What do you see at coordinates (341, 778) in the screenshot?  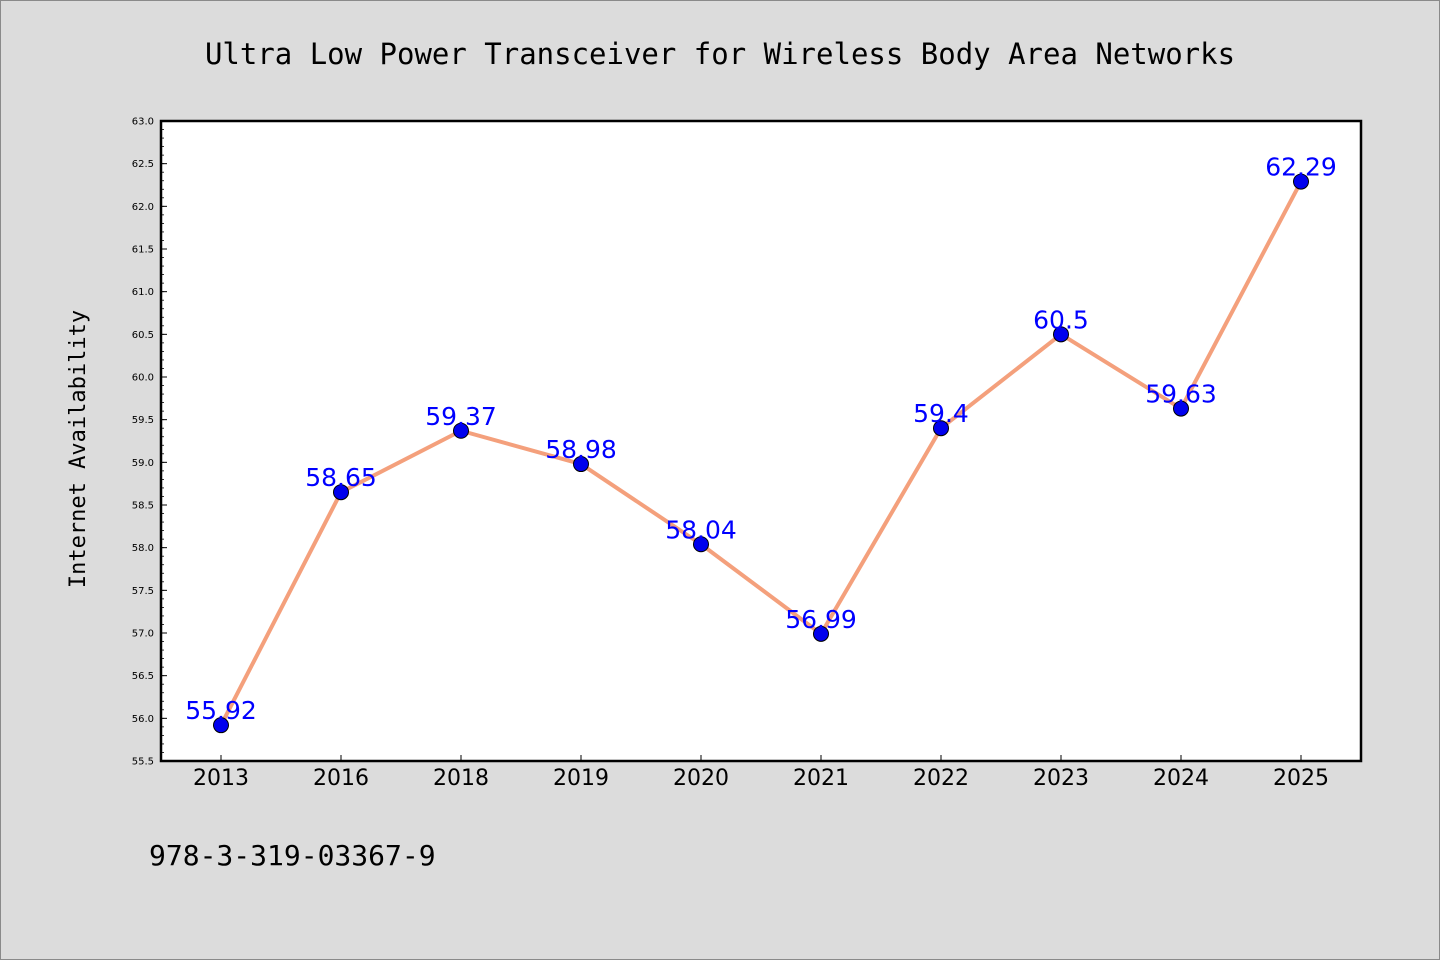 I see `x-tick-label: 2016` at bounding box center [341, 778].